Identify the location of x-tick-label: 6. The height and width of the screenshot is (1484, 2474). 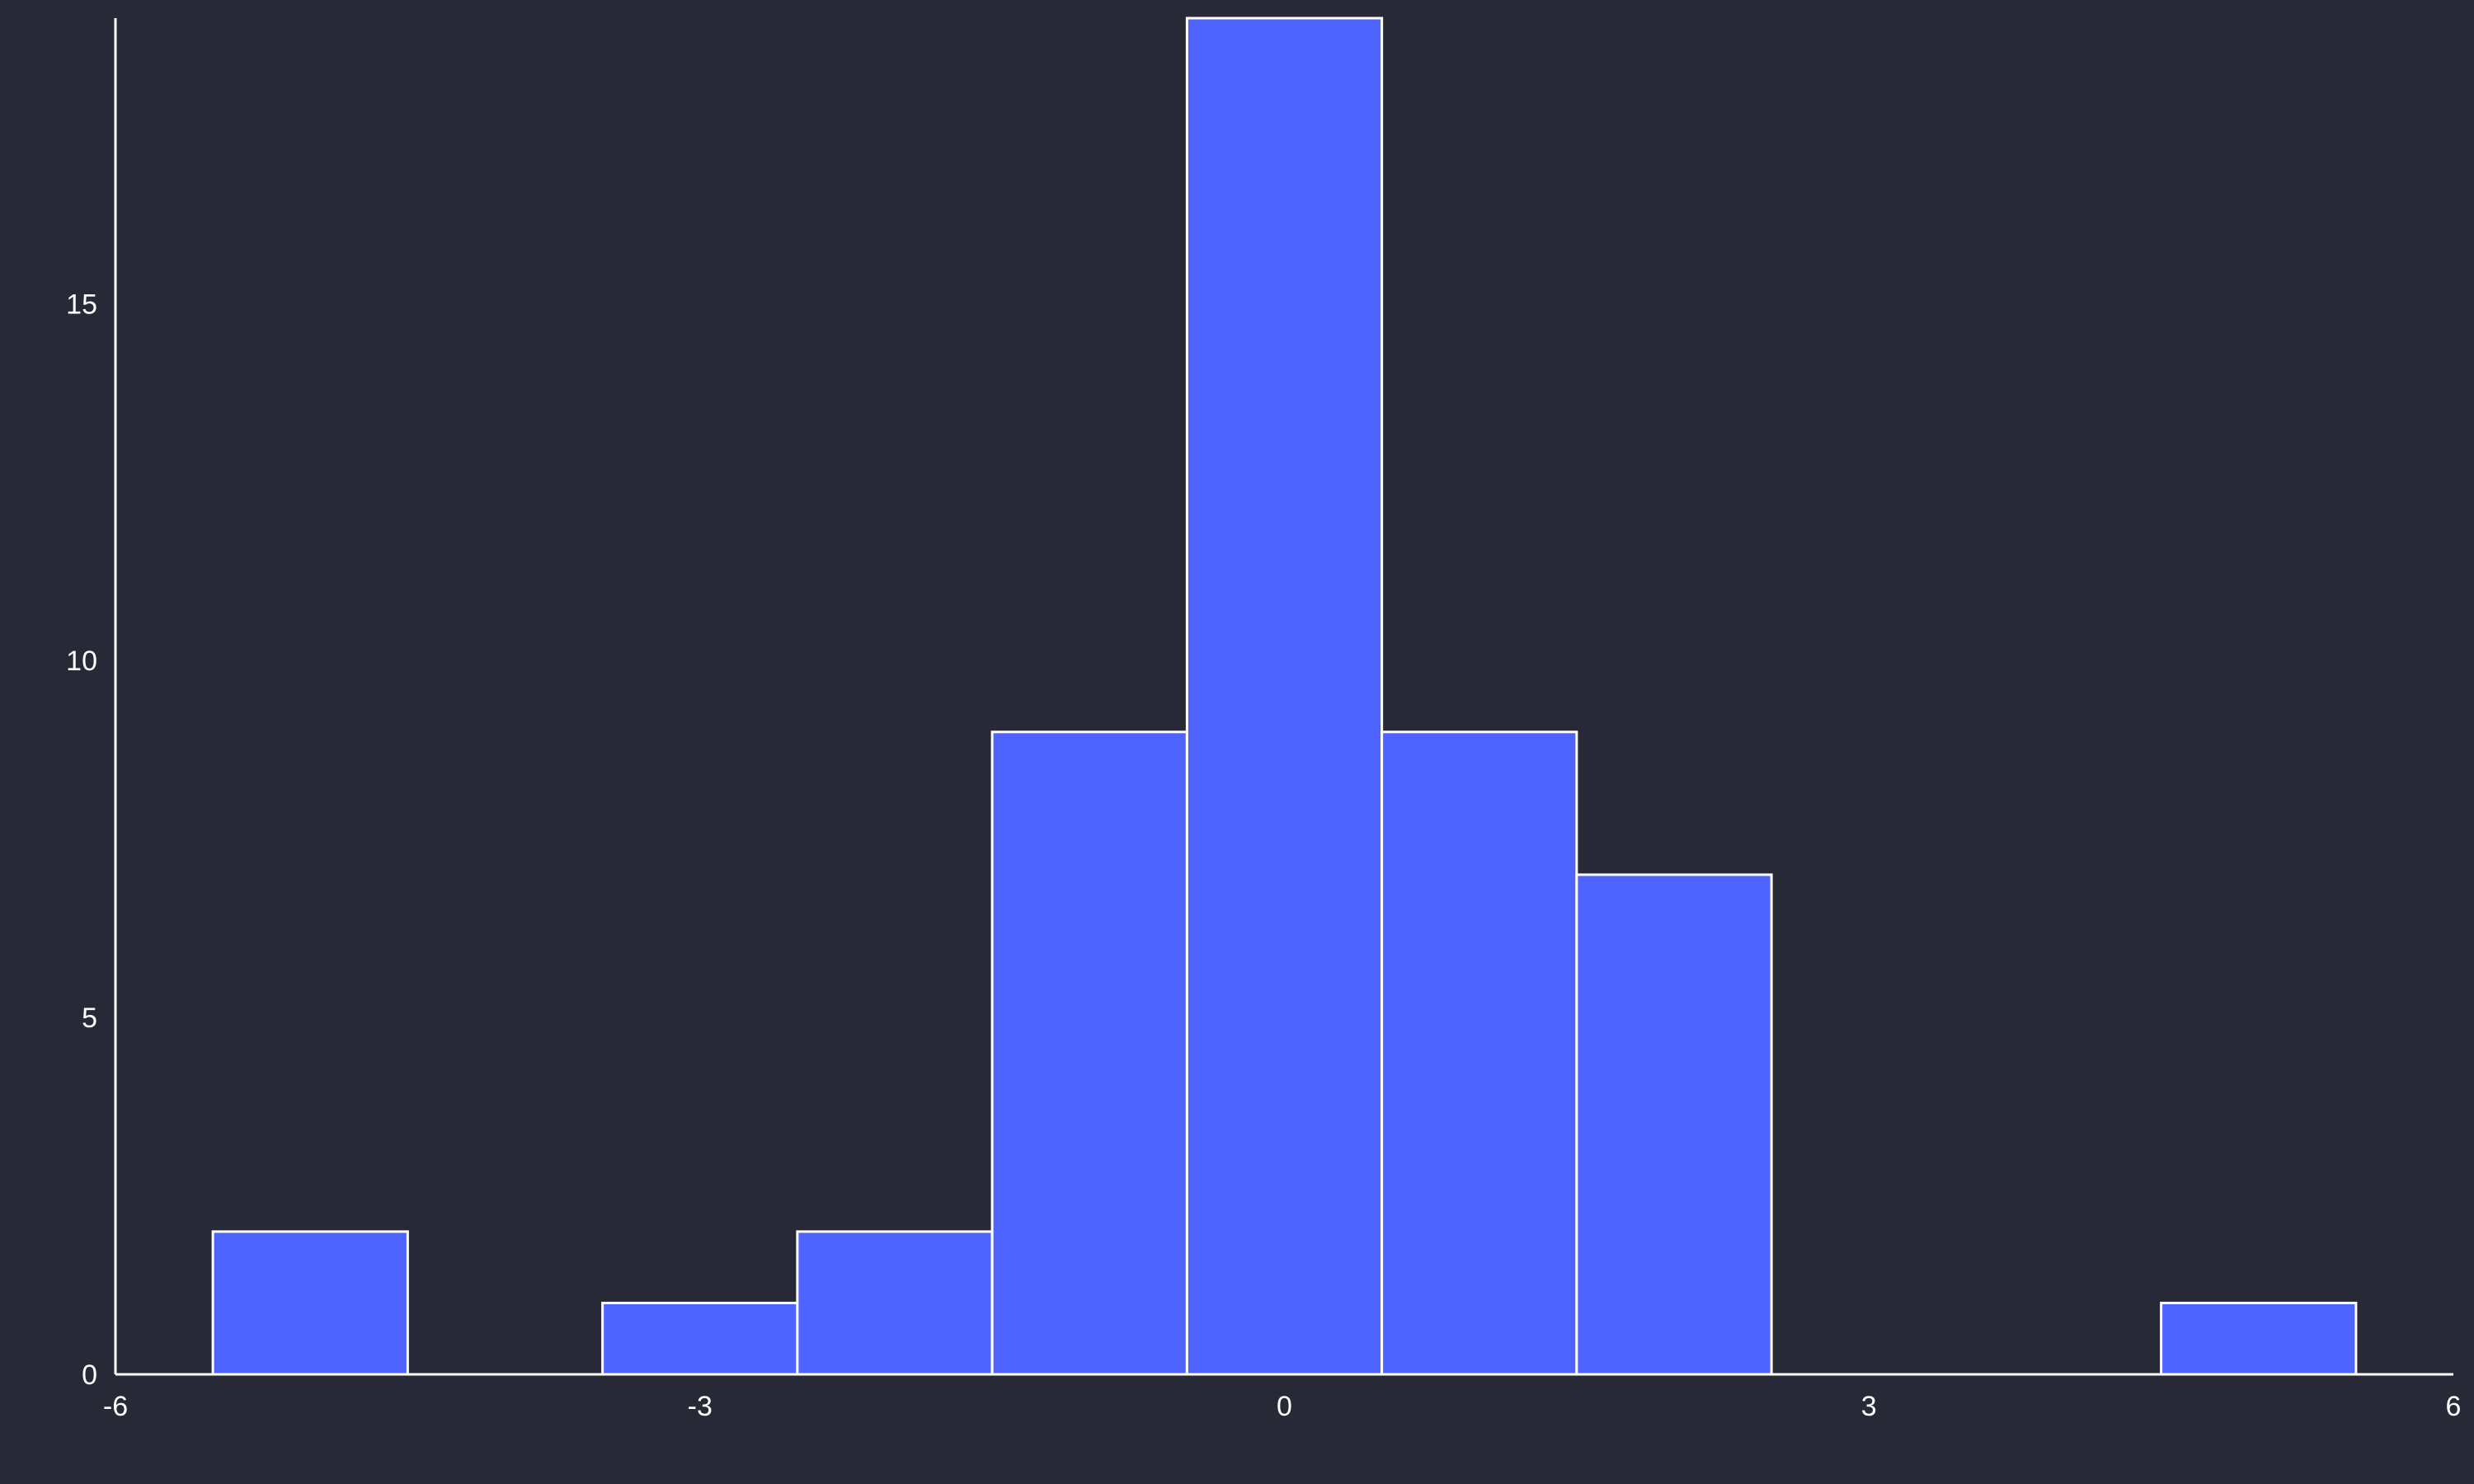
(2454, 1406).